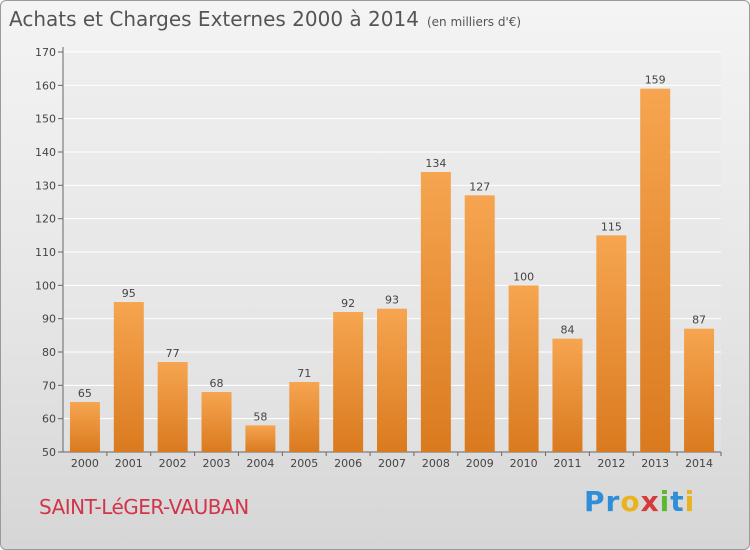 This screenshot has height=550, width=750. What do you see at coordinates (567, 330) in the screenshot?
I see `bar-value-label: 84` at bounding box center [567, 330].